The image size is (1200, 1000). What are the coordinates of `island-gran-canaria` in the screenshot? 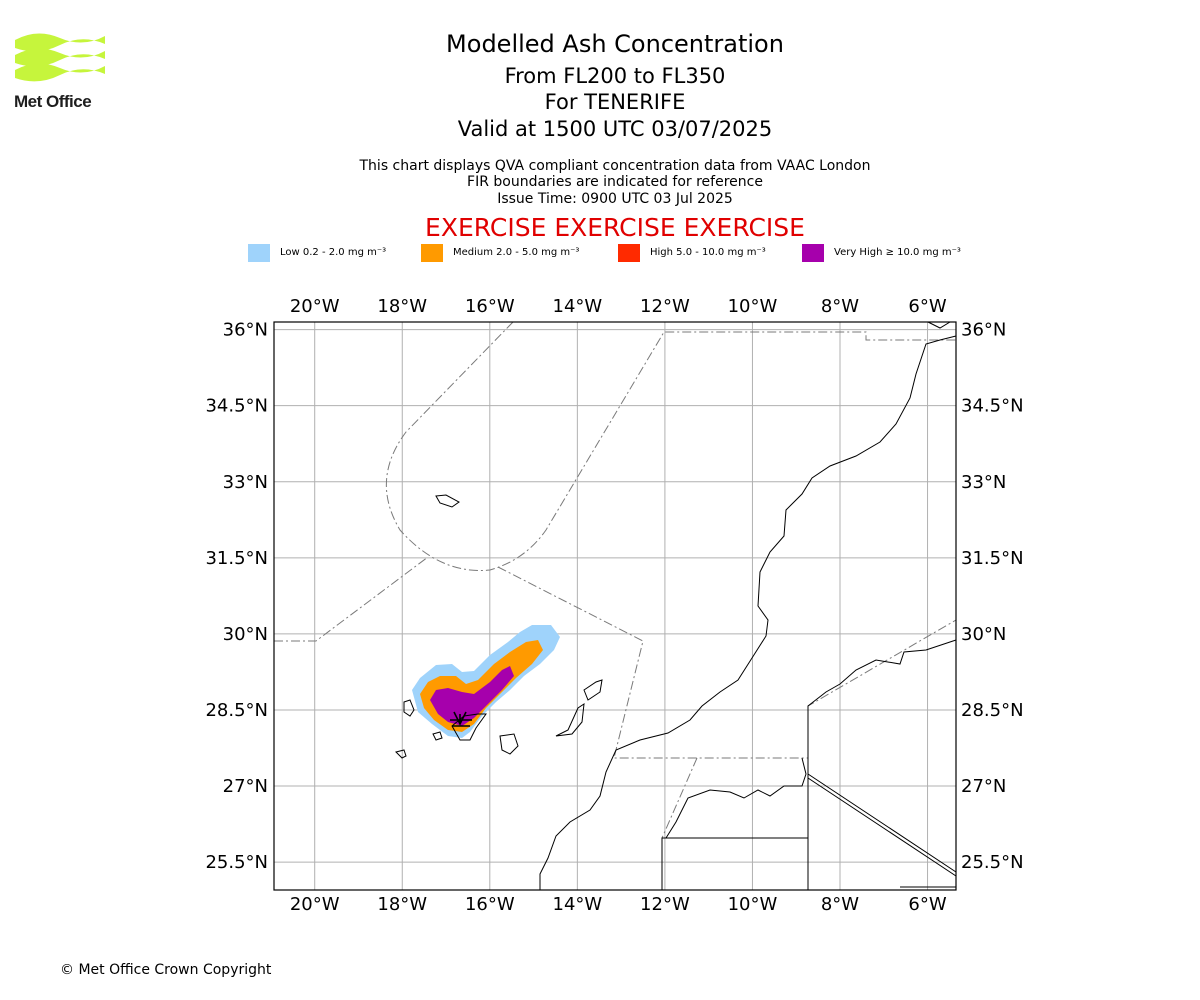 It's located at (509, 744).